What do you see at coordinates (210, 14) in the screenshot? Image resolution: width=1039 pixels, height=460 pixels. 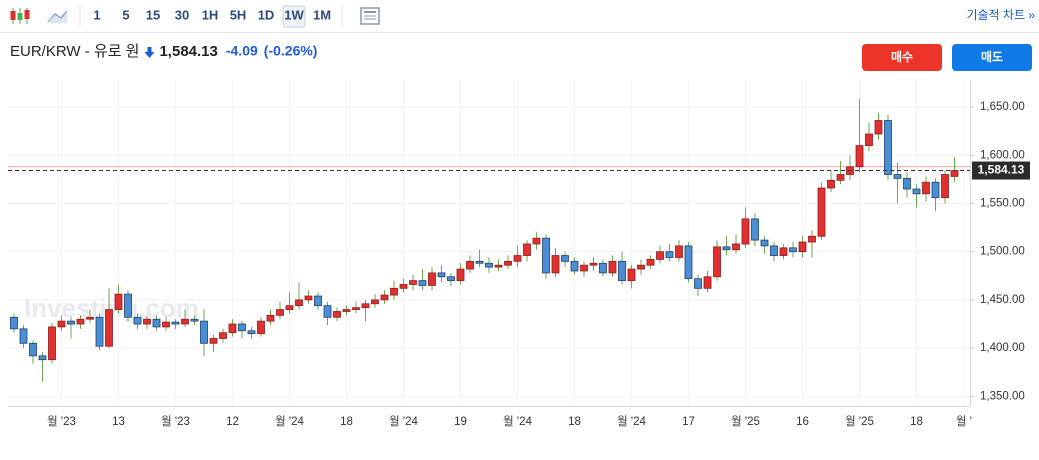 I see `interval: 1H` at bounding box center [210, 14].